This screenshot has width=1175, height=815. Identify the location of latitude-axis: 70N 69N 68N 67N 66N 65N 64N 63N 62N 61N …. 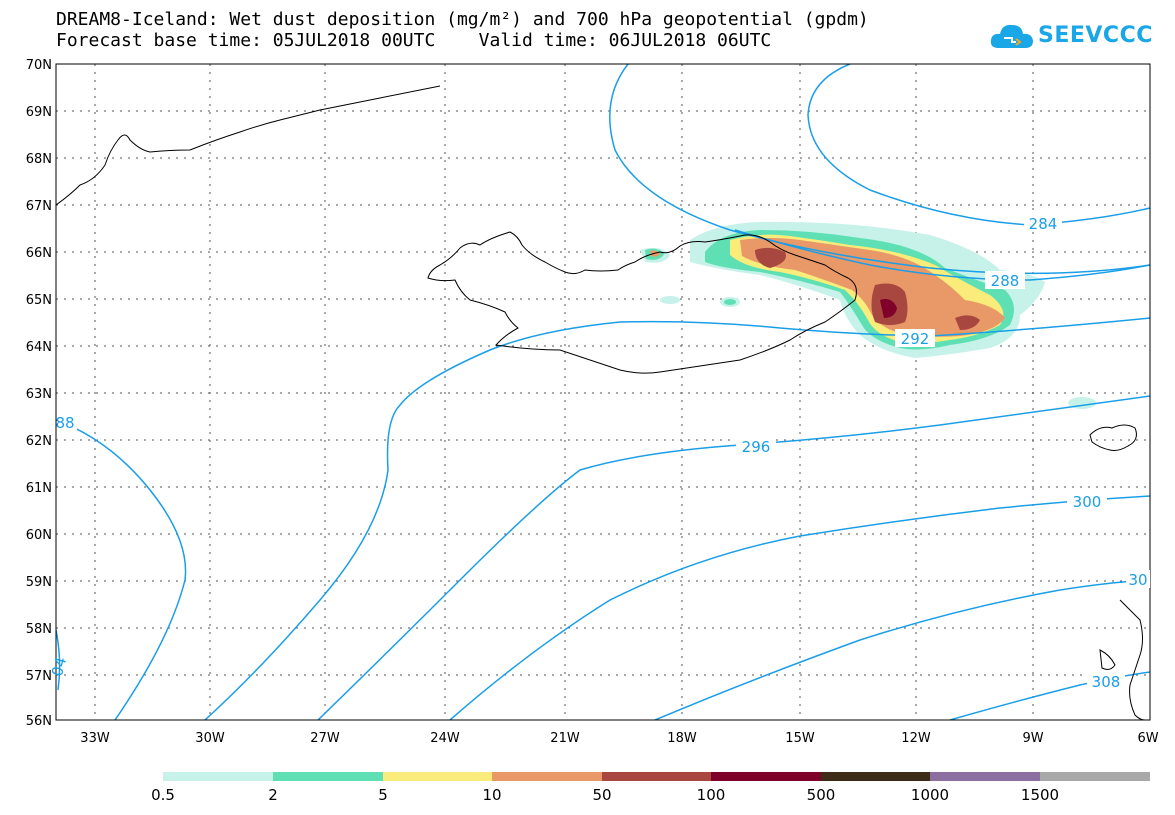
(39, 393).